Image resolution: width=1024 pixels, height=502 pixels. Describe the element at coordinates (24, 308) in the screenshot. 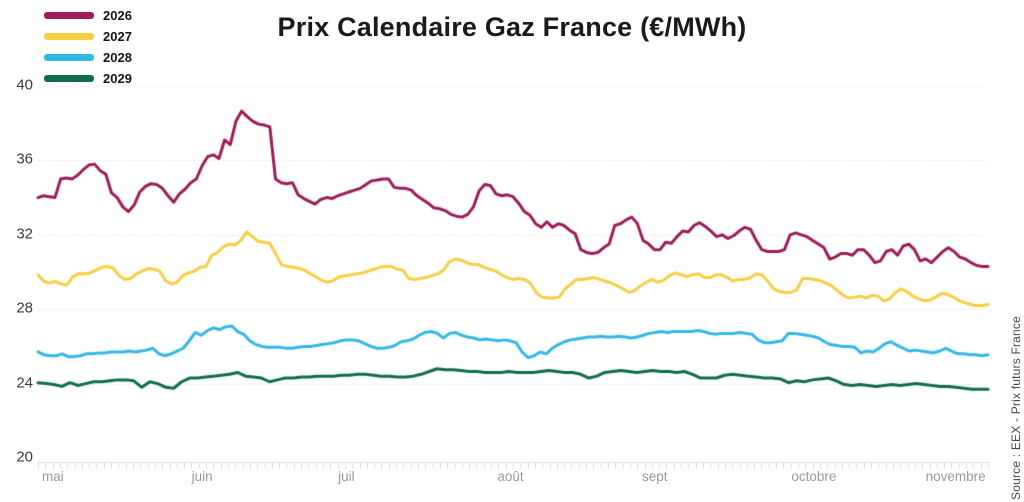

I see `y-axis-label-28: 28` at that location.